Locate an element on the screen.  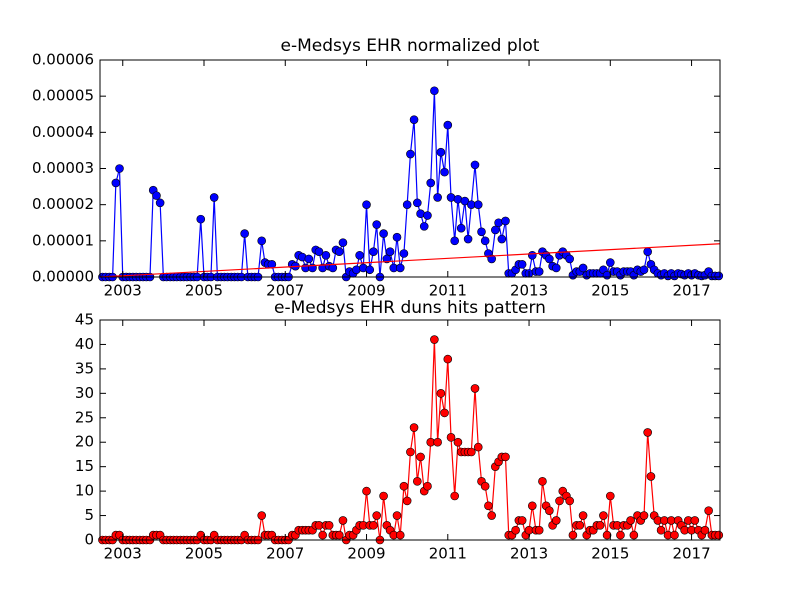
y-tick-label: 0.00005 is located at coordinates (63, 96).